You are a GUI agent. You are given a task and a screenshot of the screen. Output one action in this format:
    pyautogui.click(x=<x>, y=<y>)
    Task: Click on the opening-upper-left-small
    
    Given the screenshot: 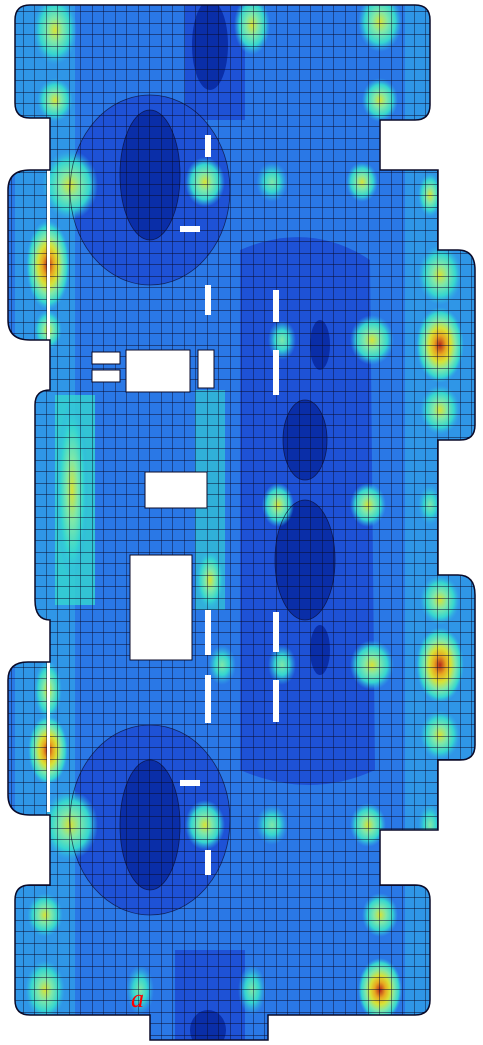 What is the action you would take?
    pyautogui.click(x=106, y=358)
    